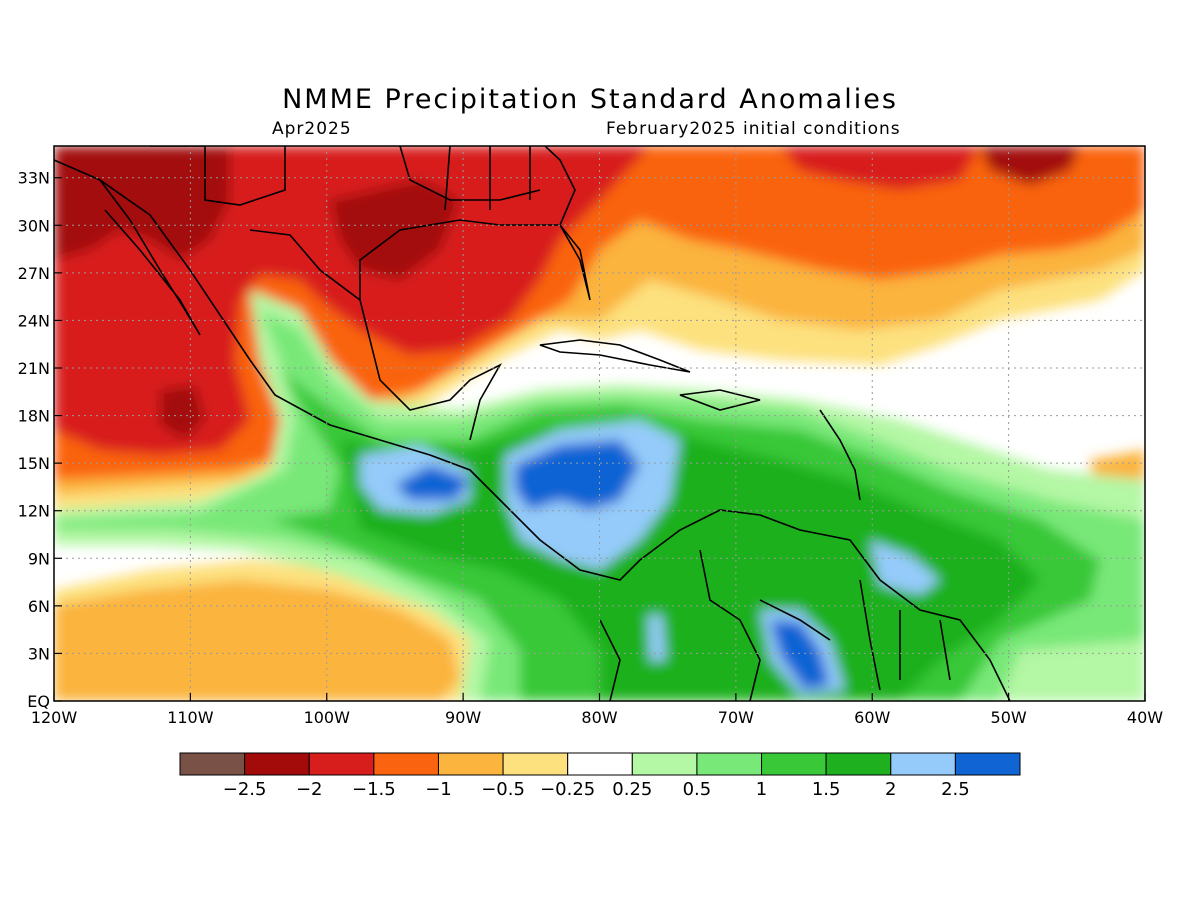  I want to click on extreme-wet-venezuela, so click(800, 655).